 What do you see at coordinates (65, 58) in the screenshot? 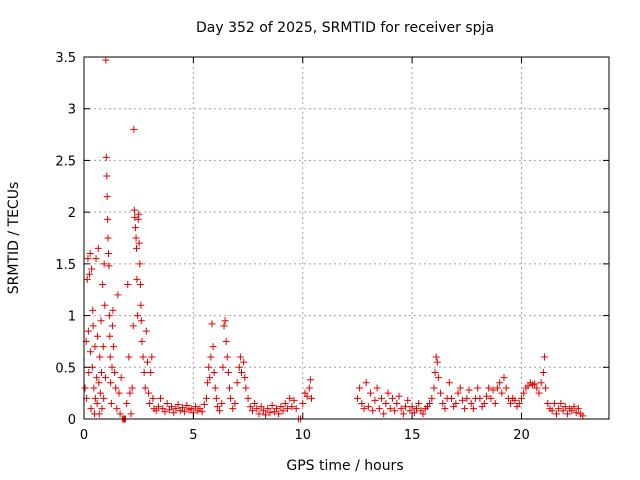
I see `y-tick-label: 3.5` at bounding box center [65, 58].